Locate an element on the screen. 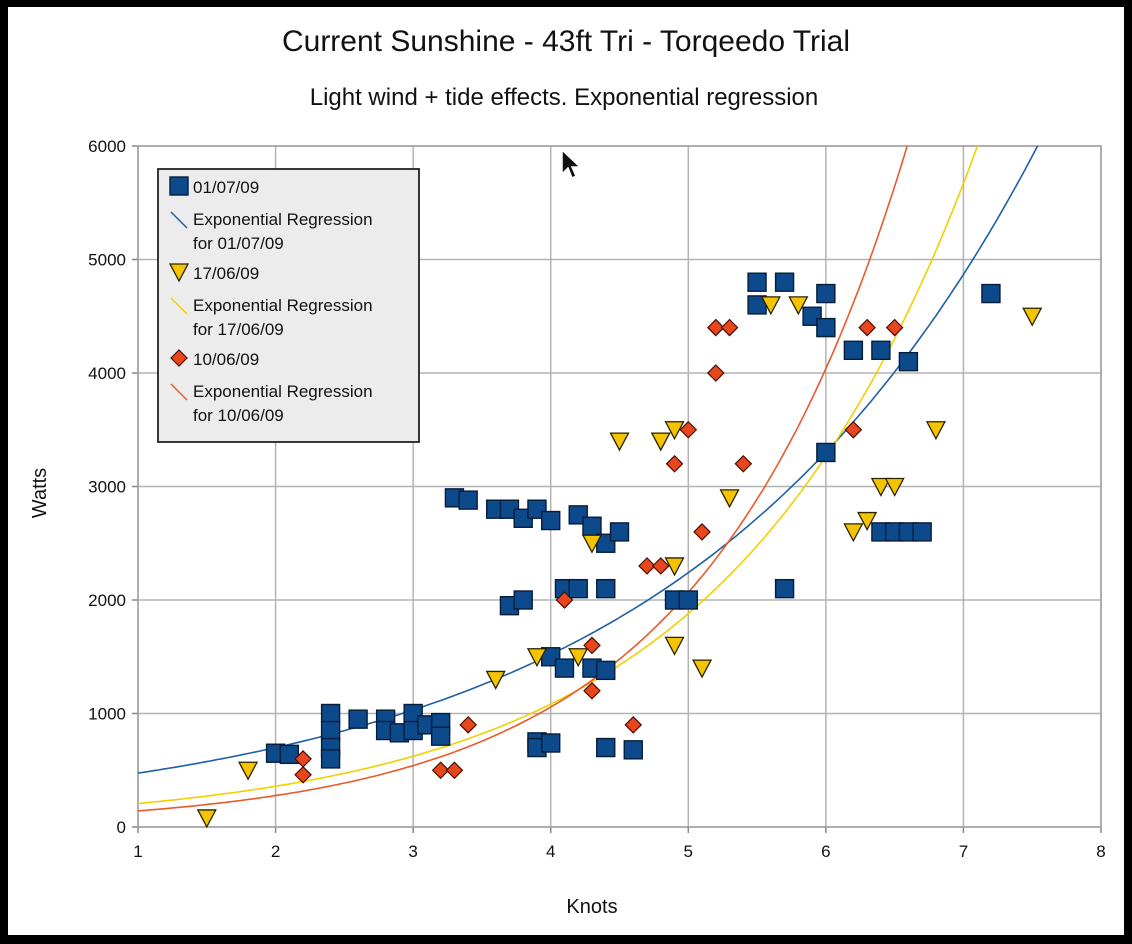 The height and width of the screenshot is (944, 1132). legend-trend-label: Exponential Regression for 01/07/09 is located at coordinates (283, 231).